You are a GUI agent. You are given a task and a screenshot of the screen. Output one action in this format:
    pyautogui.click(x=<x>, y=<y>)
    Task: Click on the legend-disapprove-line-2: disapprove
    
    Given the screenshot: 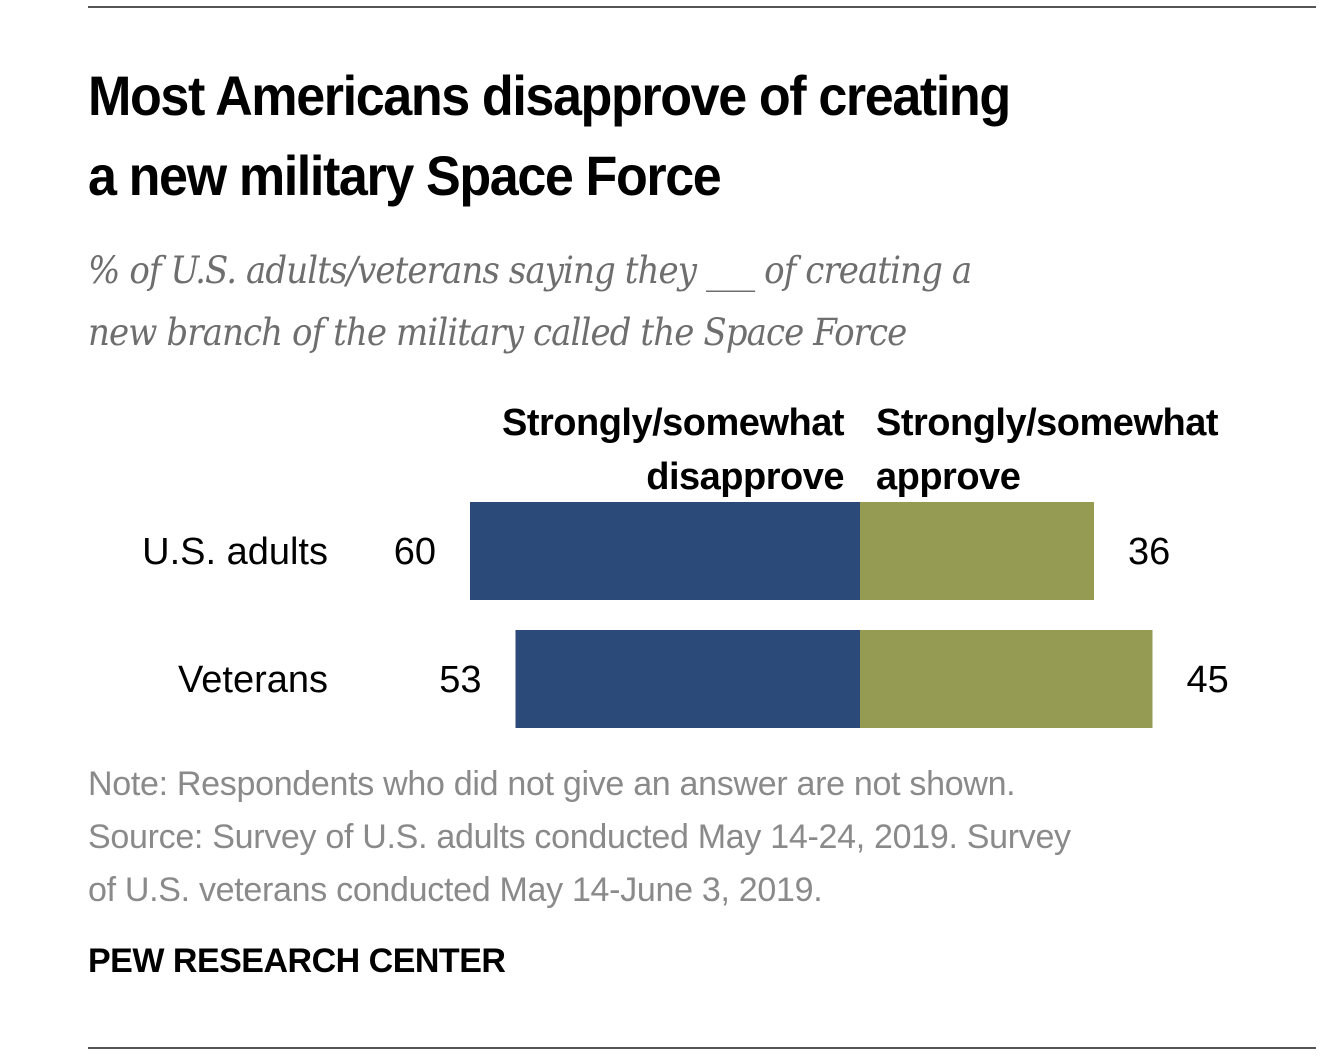 What is the action you would take?
    pyautogui.click(x=745, y=477)
    